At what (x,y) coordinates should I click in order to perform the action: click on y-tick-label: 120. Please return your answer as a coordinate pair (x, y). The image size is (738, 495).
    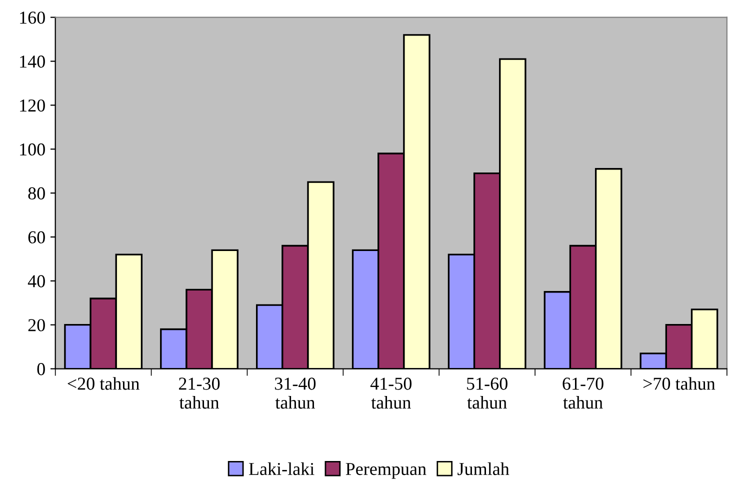
    Looking at the image, I should click on (32, 105).